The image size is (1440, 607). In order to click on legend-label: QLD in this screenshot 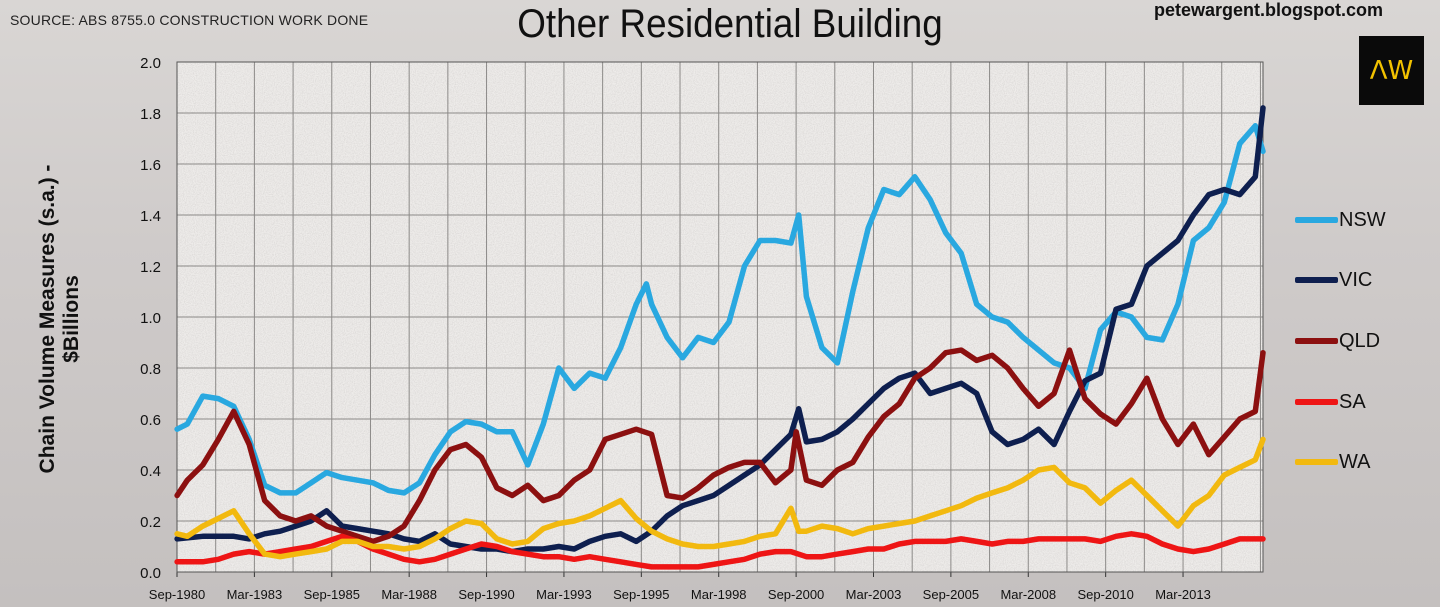, I will do `click(1360, 340)`.